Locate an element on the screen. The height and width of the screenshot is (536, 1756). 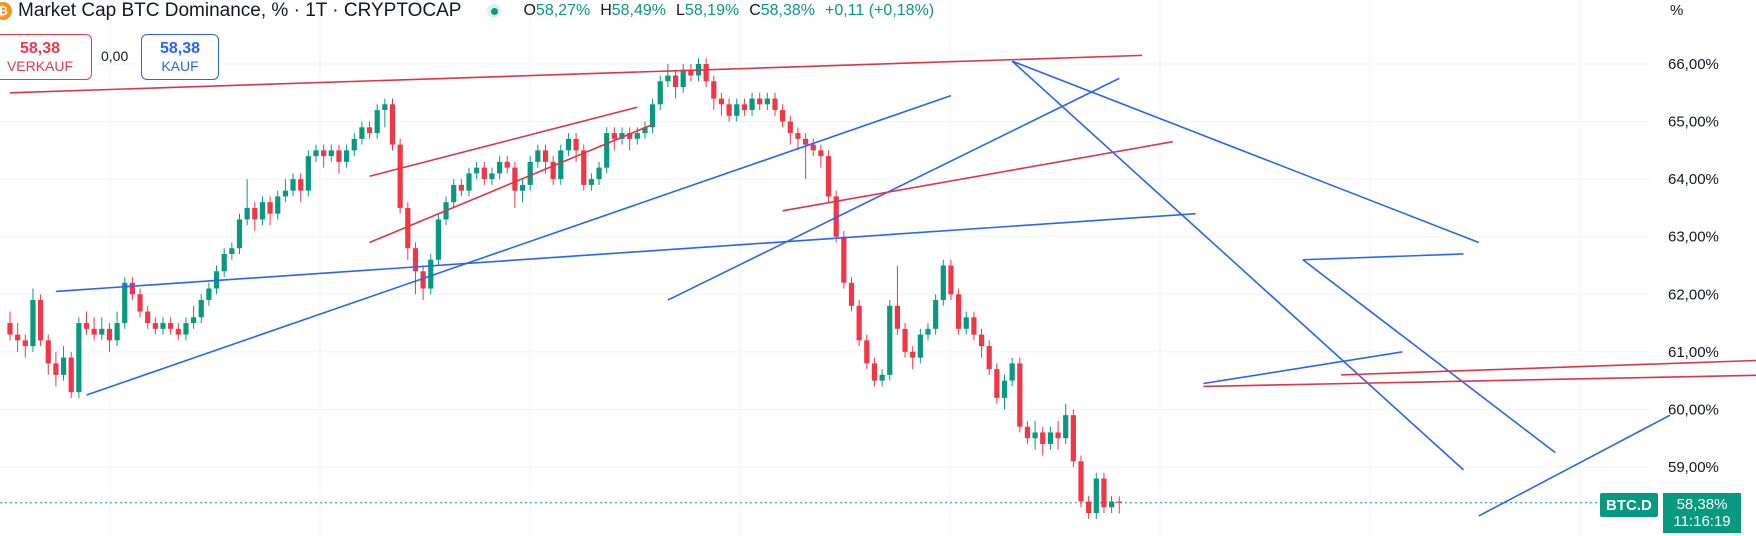
y-tick-label: 61,00% is located at coordinates (1693, 352).